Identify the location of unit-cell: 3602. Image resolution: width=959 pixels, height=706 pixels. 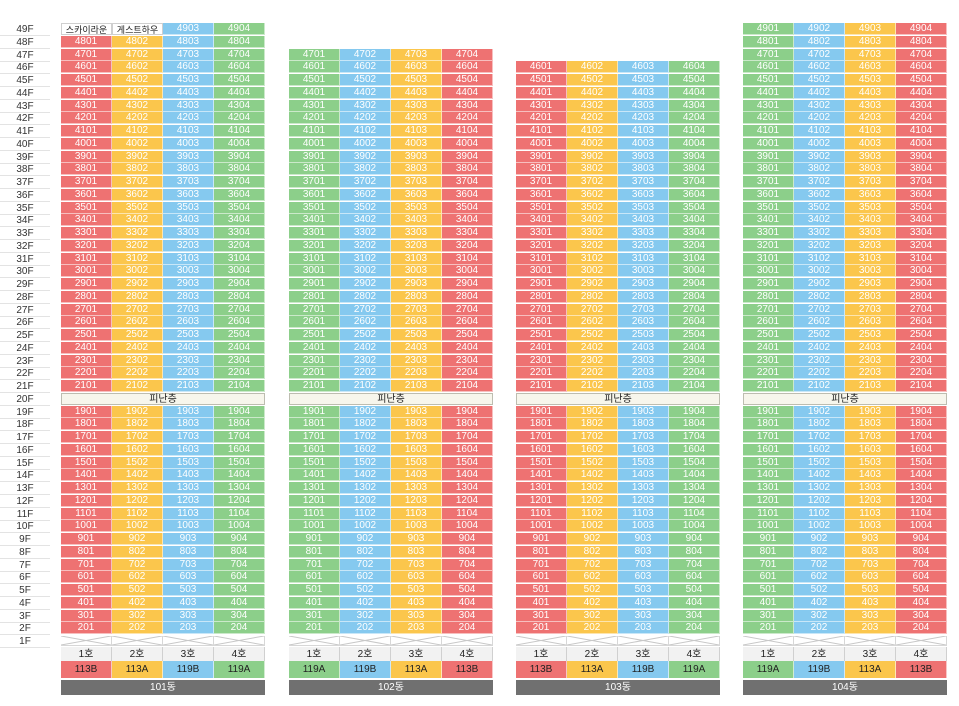
(365, 194).